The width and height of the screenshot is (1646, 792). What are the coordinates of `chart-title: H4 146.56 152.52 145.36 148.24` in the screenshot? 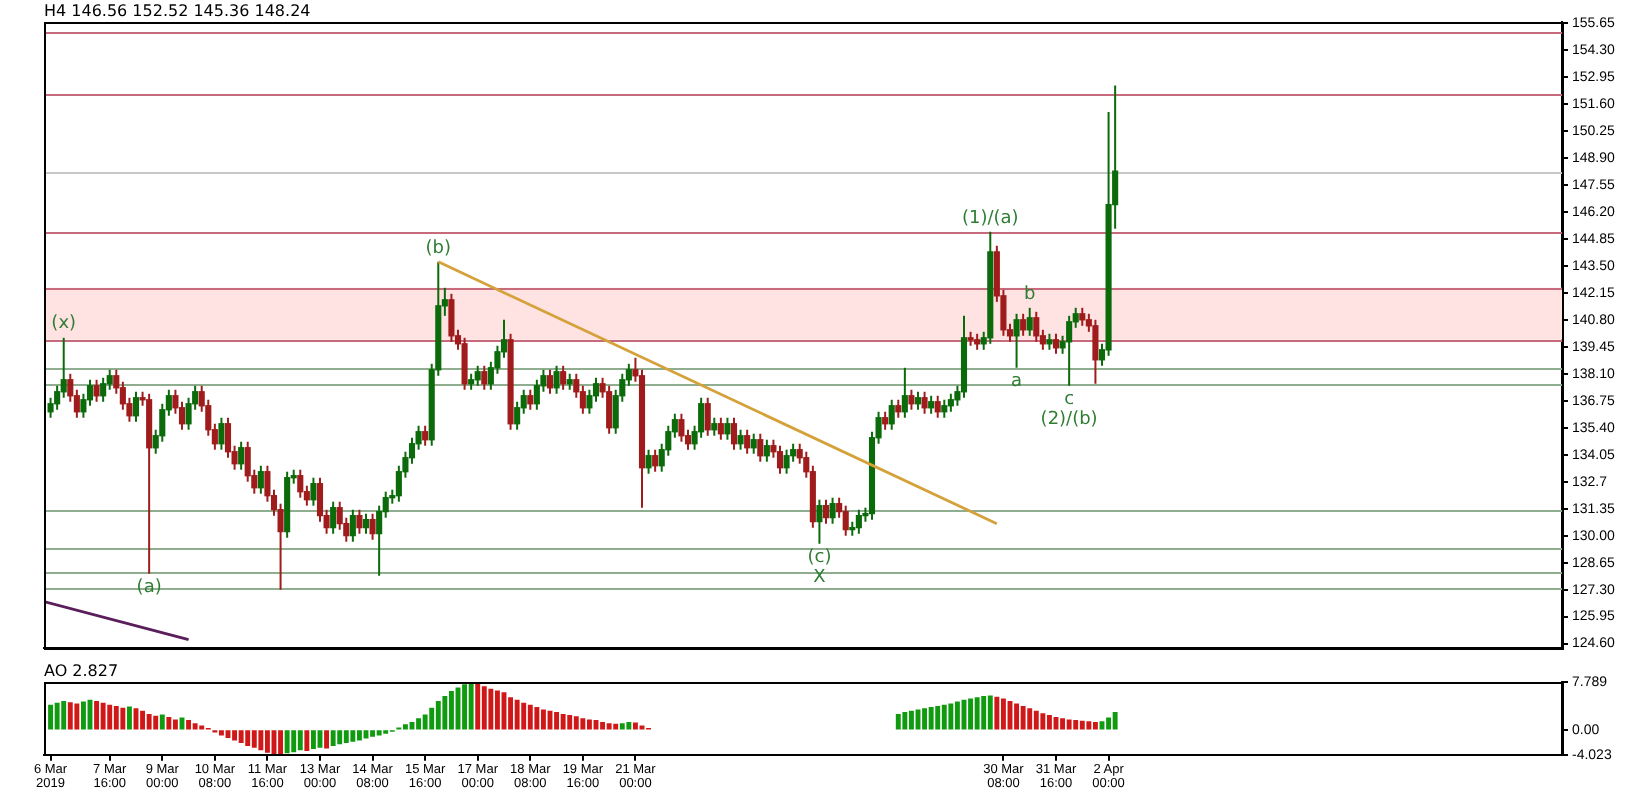 It's located at (177, 11).